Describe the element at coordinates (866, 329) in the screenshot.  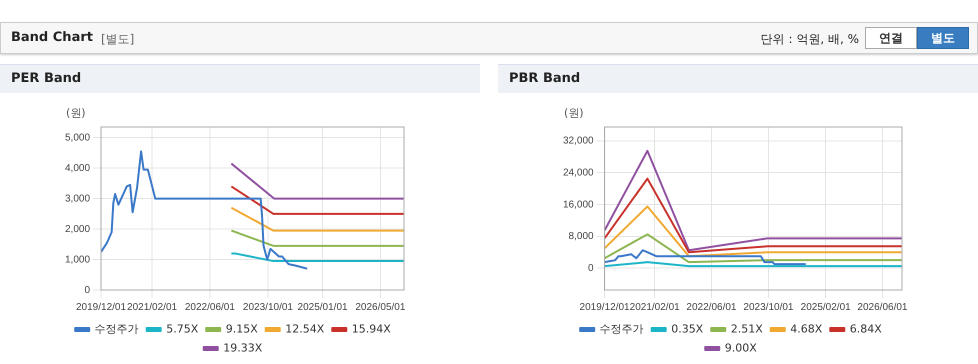
I see `legend-label: 6.84X` at that location.